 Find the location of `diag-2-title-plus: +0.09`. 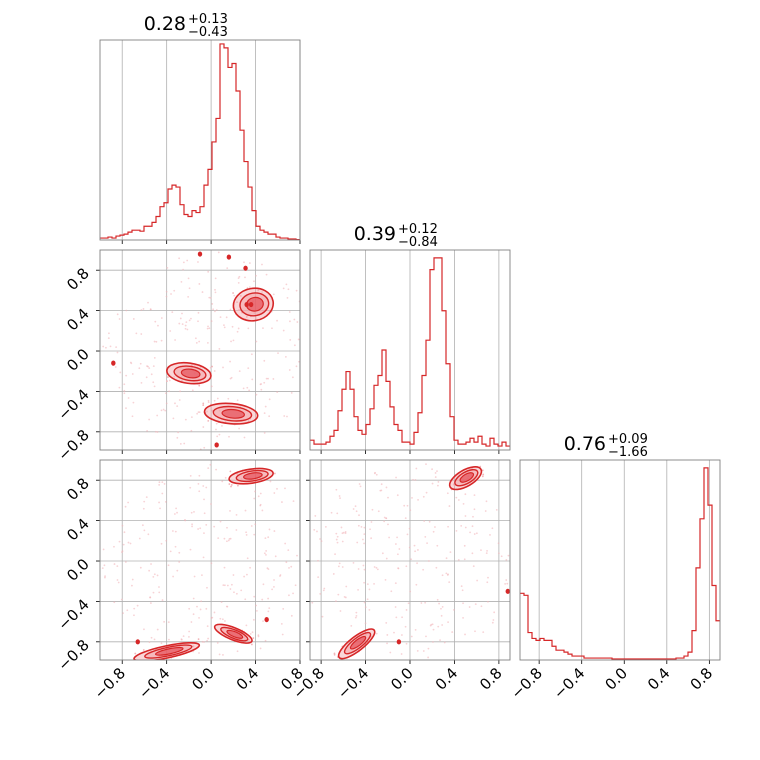

diag-2-title-plus: +0.09 is located at coordinates (628, 439).